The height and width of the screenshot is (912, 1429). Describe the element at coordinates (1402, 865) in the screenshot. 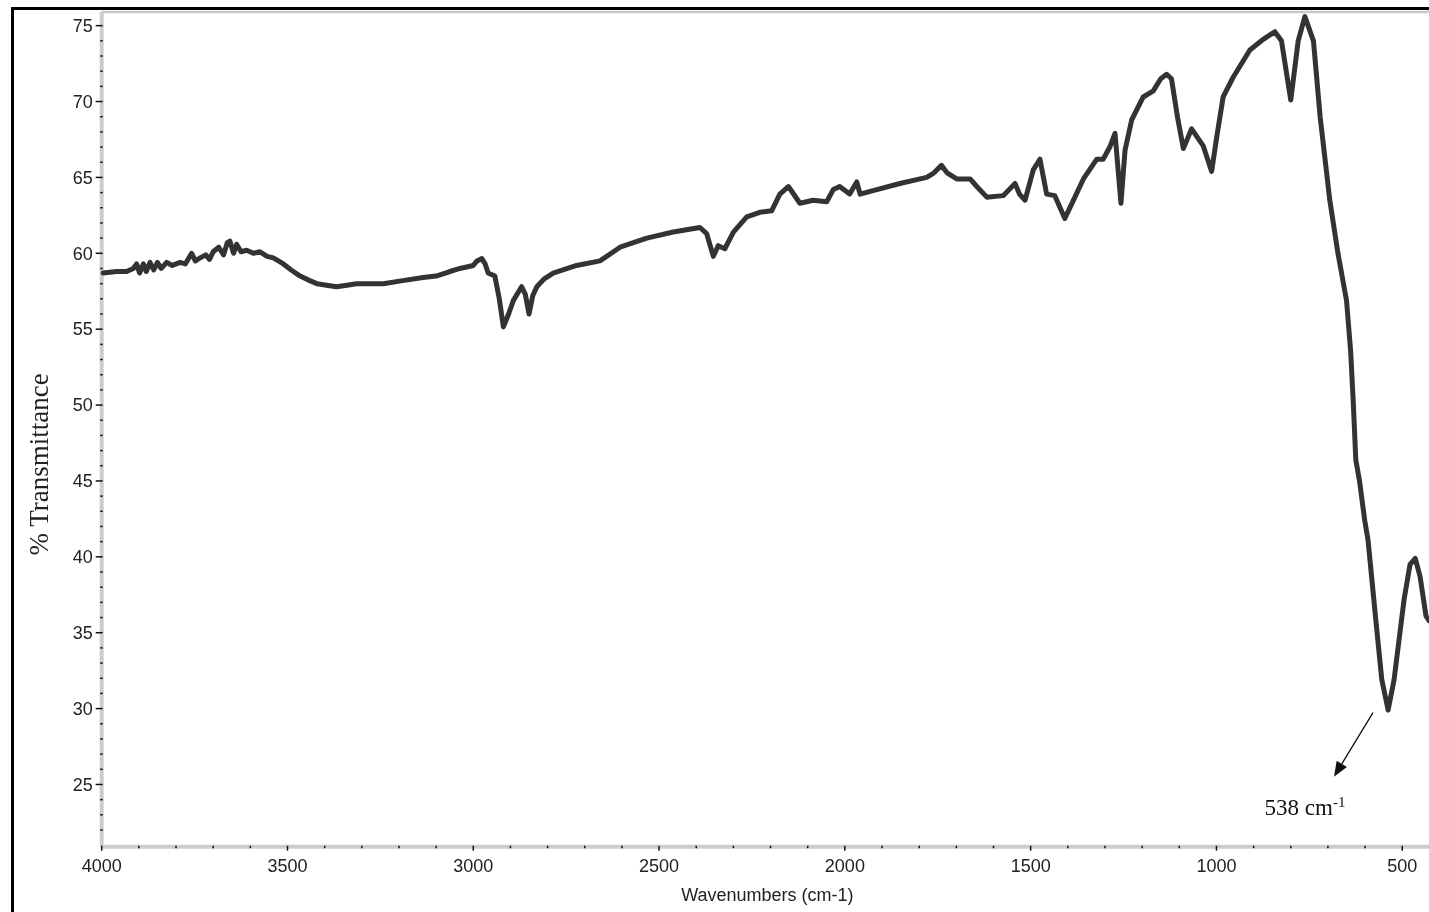

I see `x-tick-label: 500` at that location.